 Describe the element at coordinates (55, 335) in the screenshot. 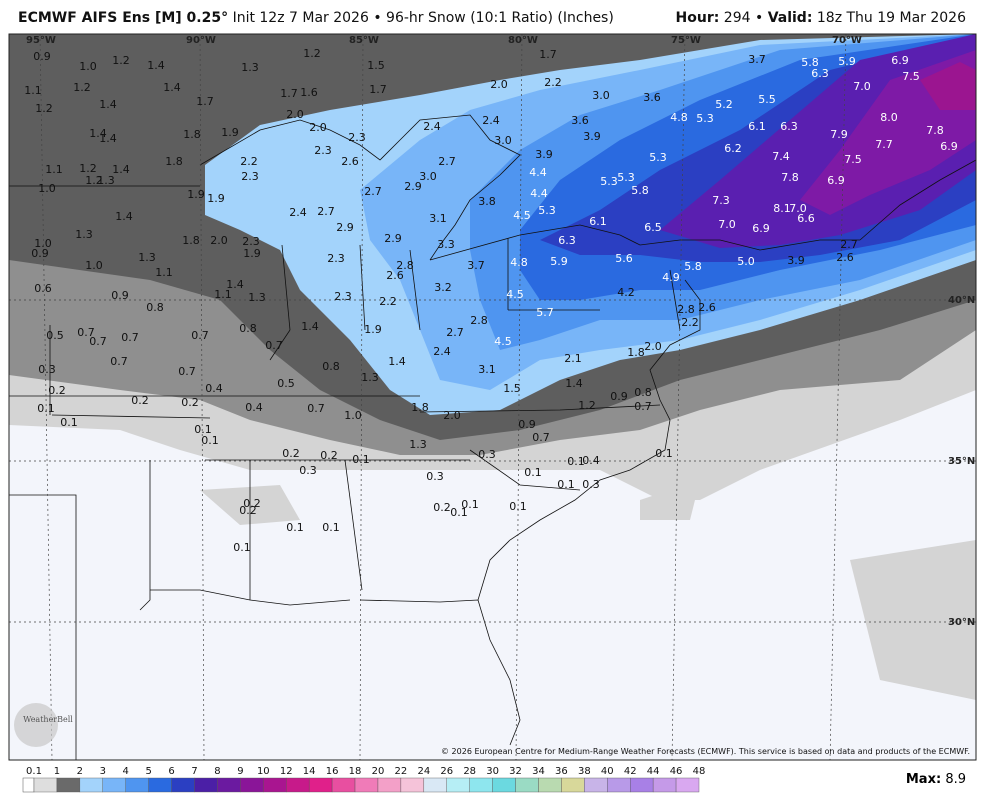

I see `snow-value: 0.5` at that location.